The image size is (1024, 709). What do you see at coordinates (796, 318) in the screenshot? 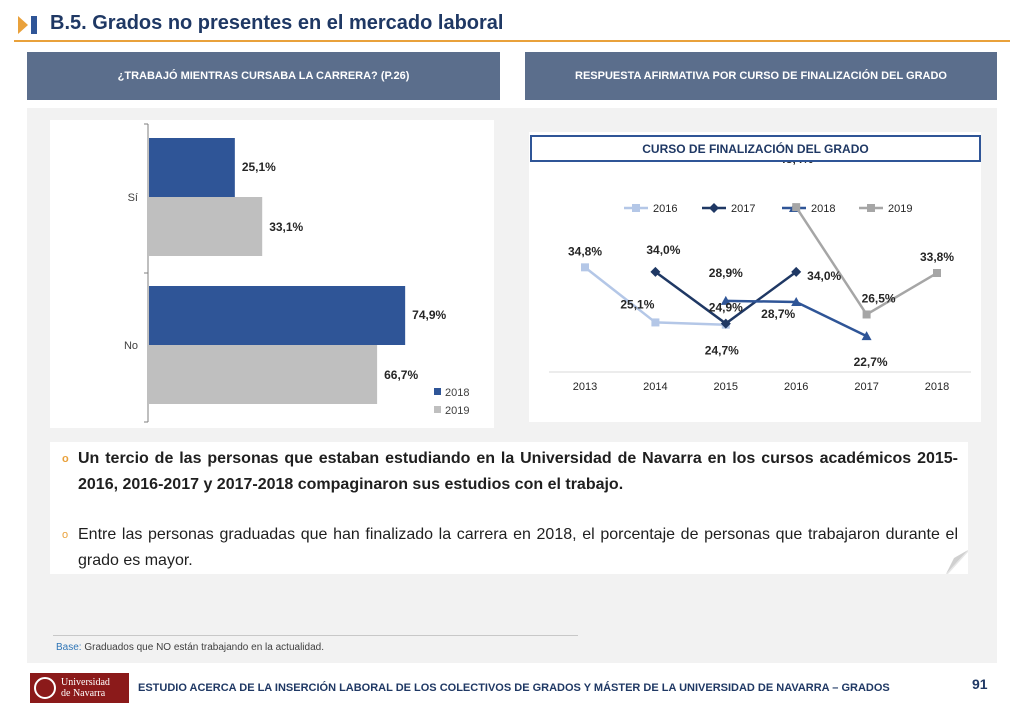
I see `series-line` at bounding box center [796, 318].